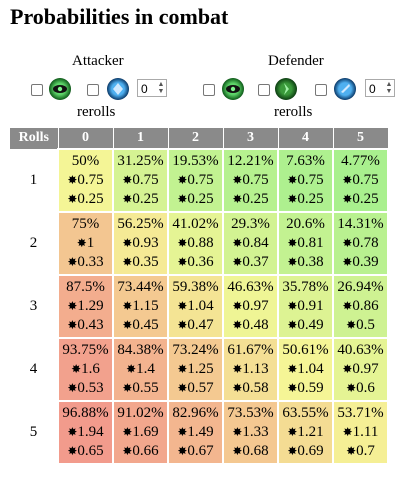 Image resolution: width=406 pixels, height=477 pixels. I want to click on expected-kills-line: ✸0.81, so click(305, 243).